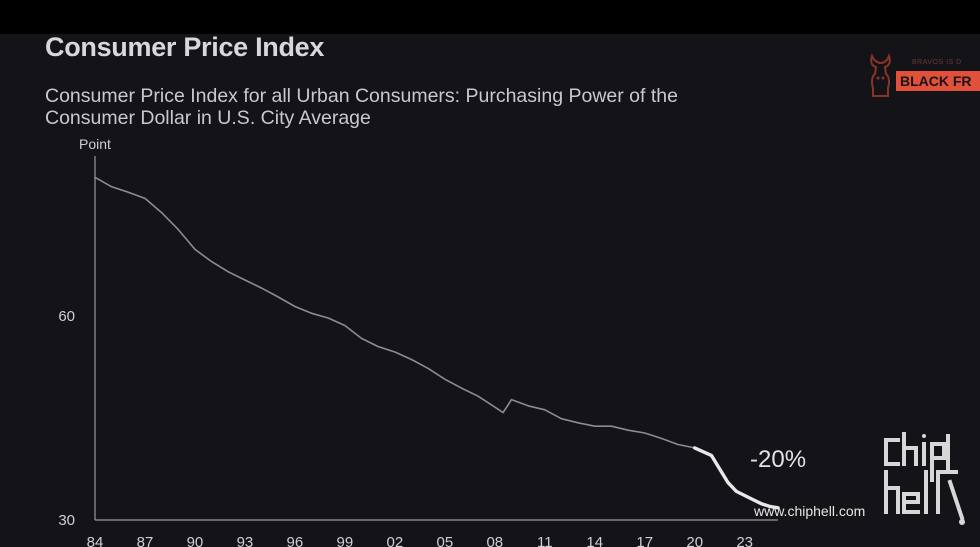 Image resolution: width=980 pixels, height=547 pixels. Describe the element at coordinates (594, 540) in the screenshot. I see `x-tick-label: 14` at that location.